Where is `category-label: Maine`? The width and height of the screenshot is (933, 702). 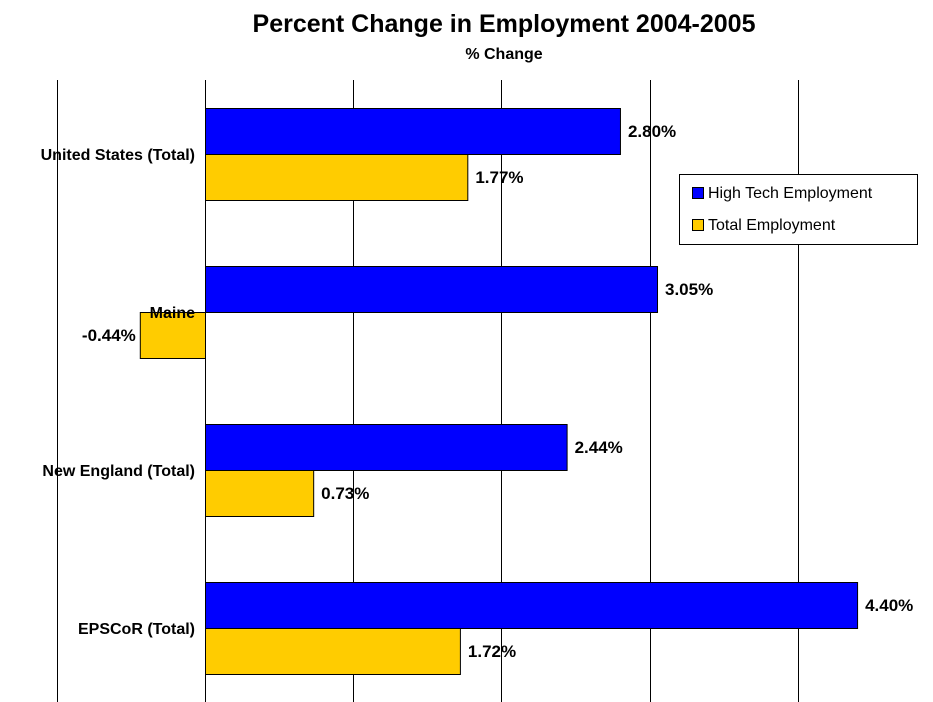
category-label: Maine is located at coordinates (172, 313).